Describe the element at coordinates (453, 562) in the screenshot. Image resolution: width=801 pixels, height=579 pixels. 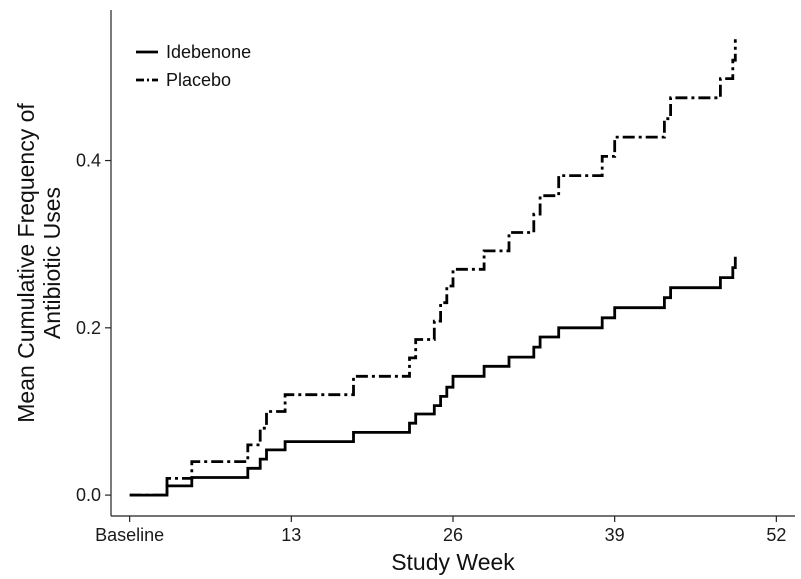
I see `x-axis-title: Study Week` at that location.